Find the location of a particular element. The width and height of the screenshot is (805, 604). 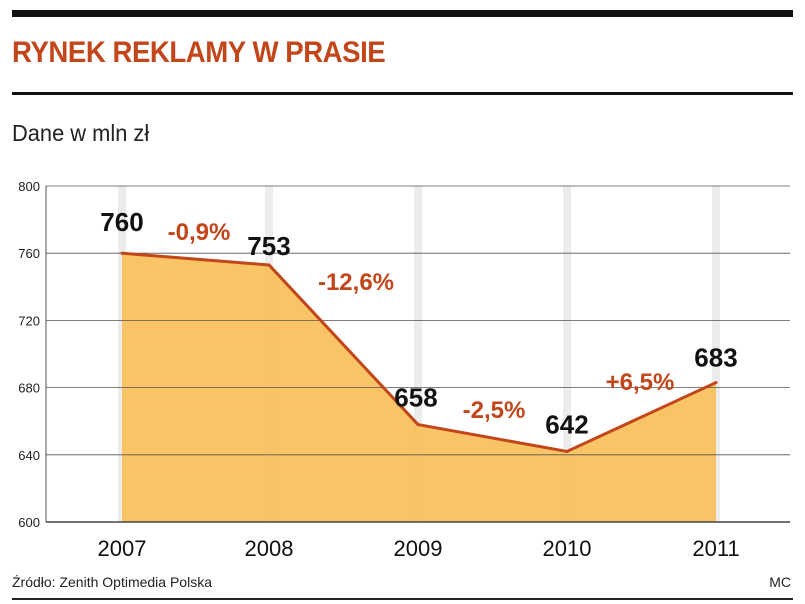

x-tick-2009: 2009 is located at coordinates (418, 548).